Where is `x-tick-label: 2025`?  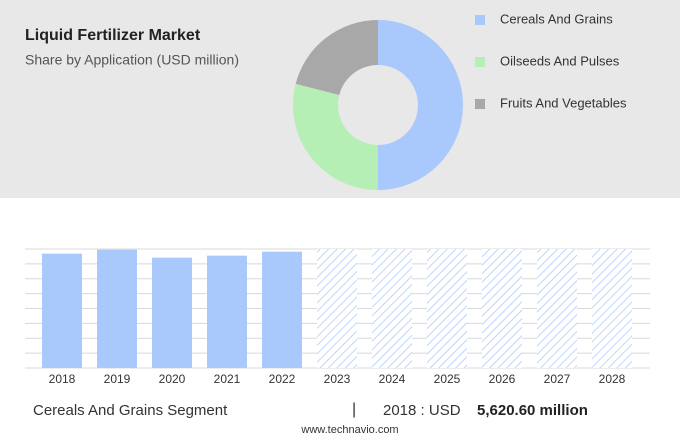
x-tick-label: 2025 is located at coordinates (447, 379).